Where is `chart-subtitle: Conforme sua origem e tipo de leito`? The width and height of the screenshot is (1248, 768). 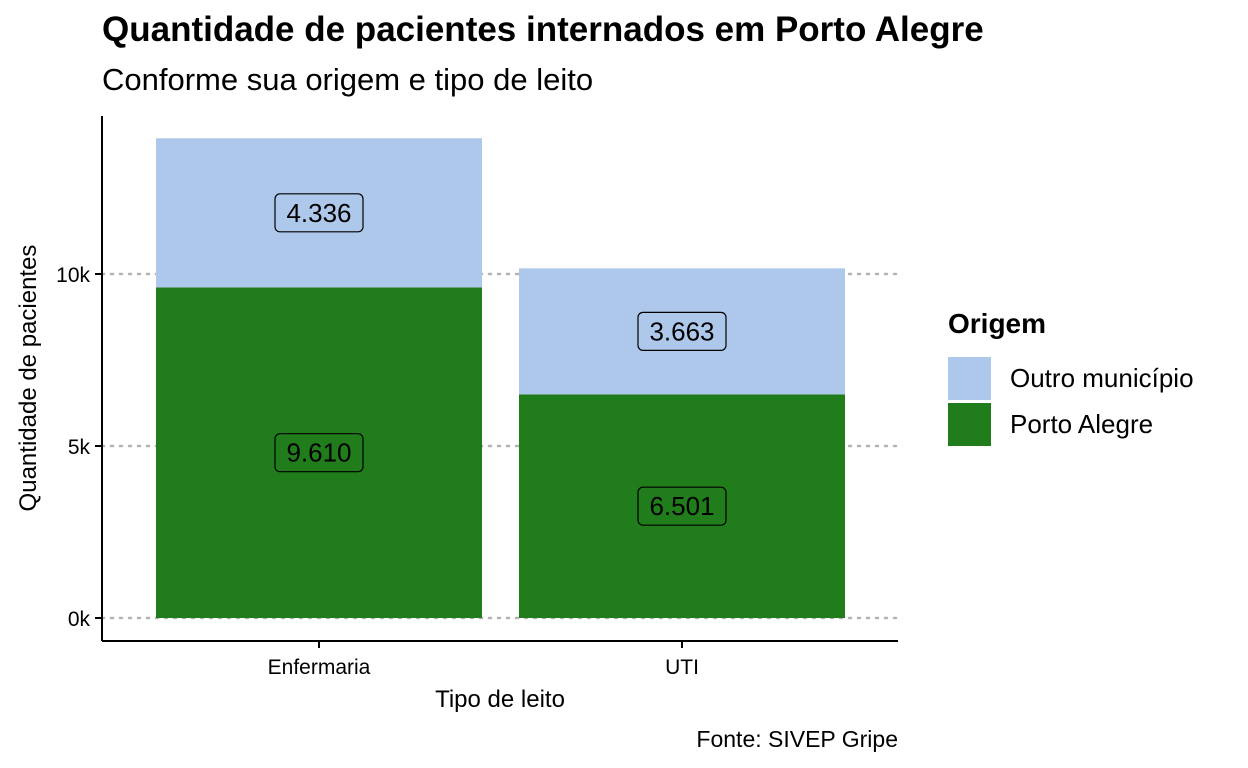 chart-subtitle: Conforme sua origem e tipo de leito is located at coordinates (348, 79).